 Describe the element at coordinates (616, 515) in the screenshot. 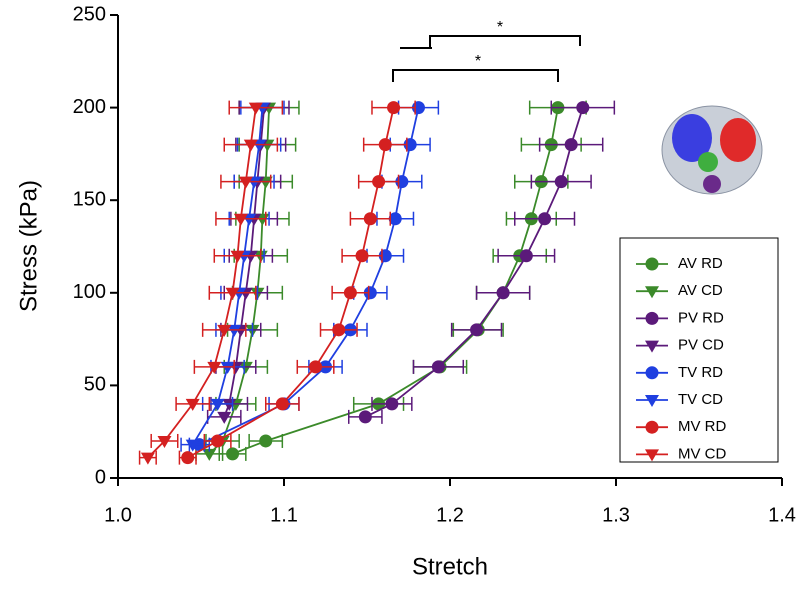

I see `x-tick-label: 1.3` at that location.